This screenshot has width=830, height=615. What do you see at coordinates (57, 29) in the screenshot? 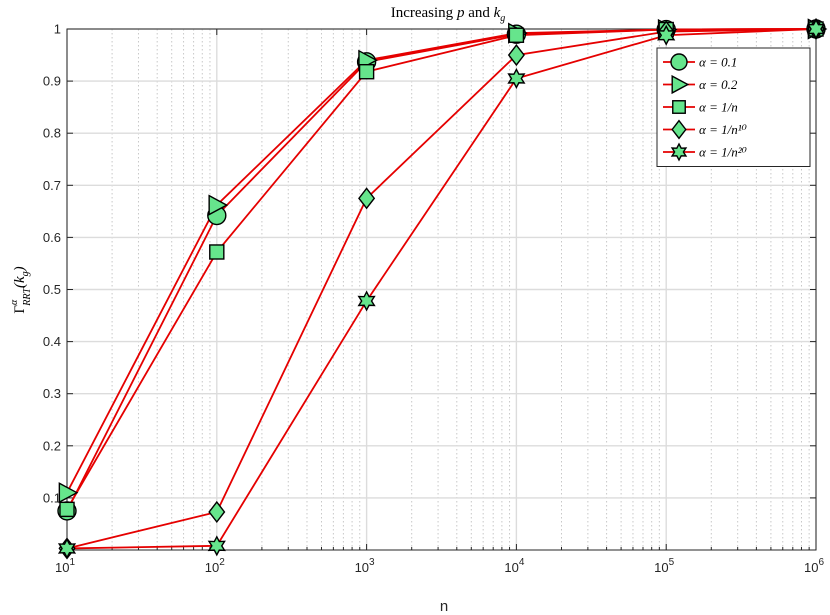
I see `y-tick-label: 1` at bounding box center [57, 29].